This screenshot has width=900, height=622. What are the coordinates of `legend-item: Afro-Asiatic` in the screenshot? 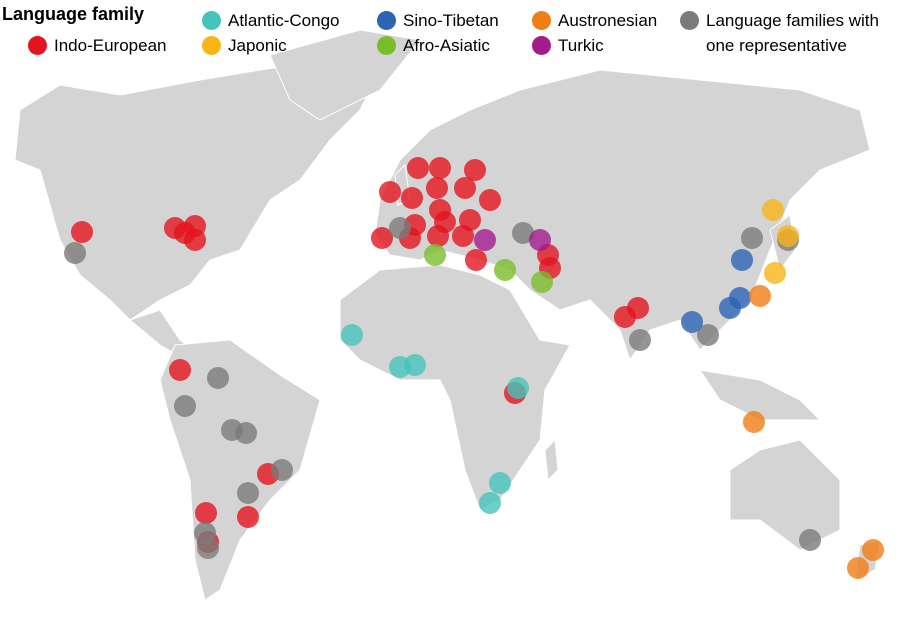 It's located at (433, 45).